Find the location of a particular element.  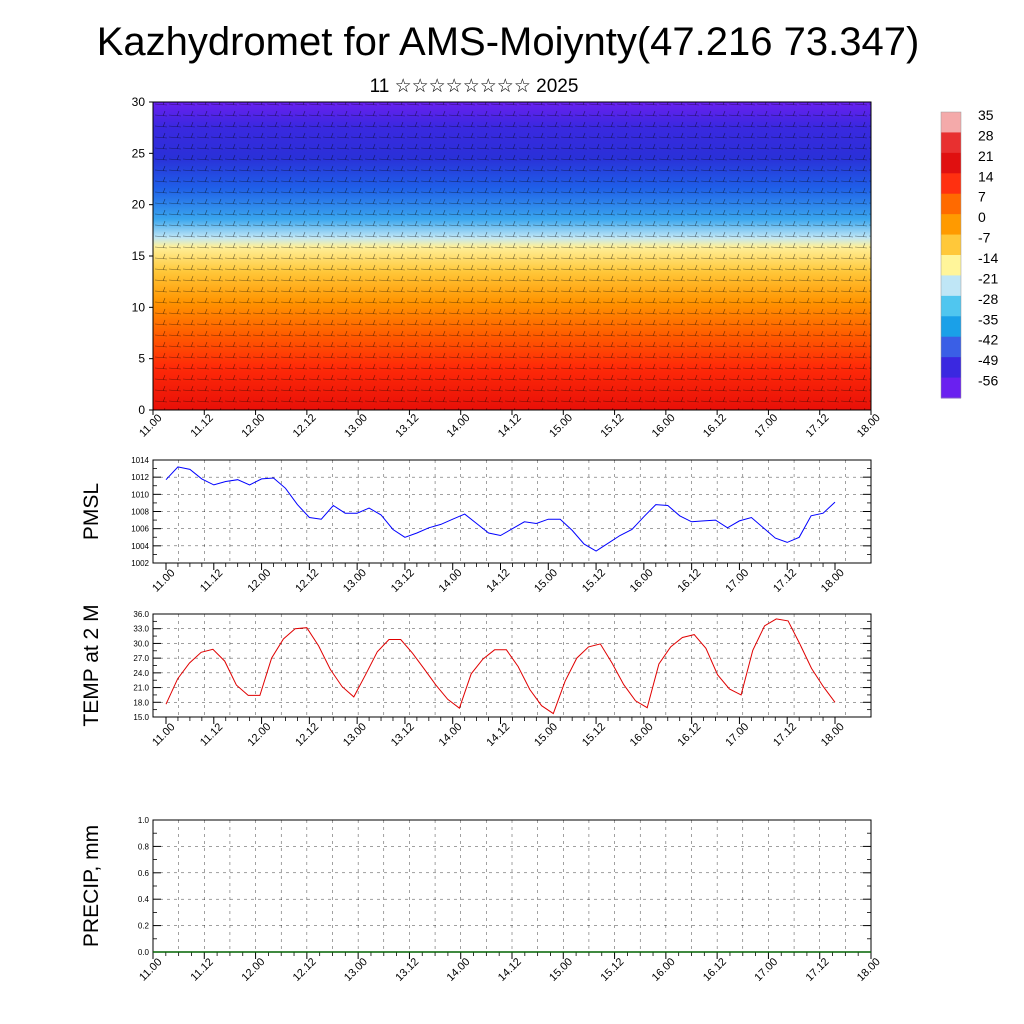

y-tick-label: 1004 is located at coordinates (140, 546).